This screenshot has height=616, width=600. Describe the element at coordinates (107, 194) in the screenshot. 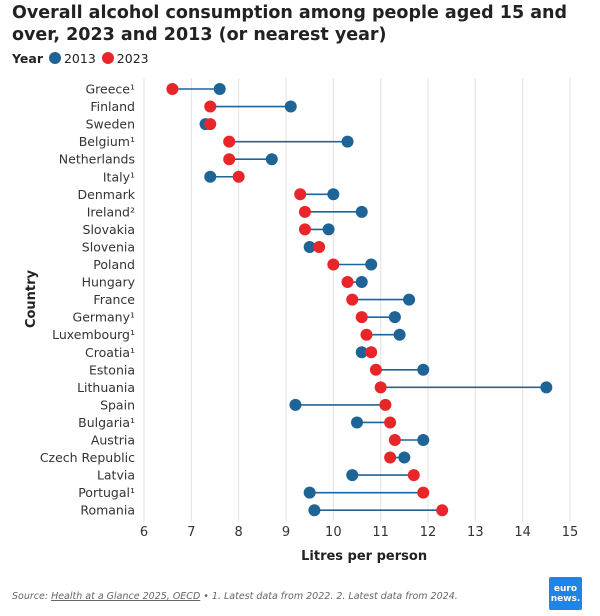

I see `y-tick-label-denmark: Denmark` at that location.